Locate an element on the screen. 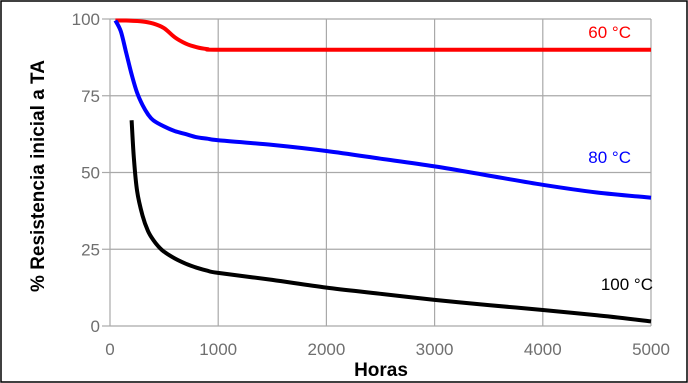  y-tick-label: 75 is located at coordinates (90, 96).